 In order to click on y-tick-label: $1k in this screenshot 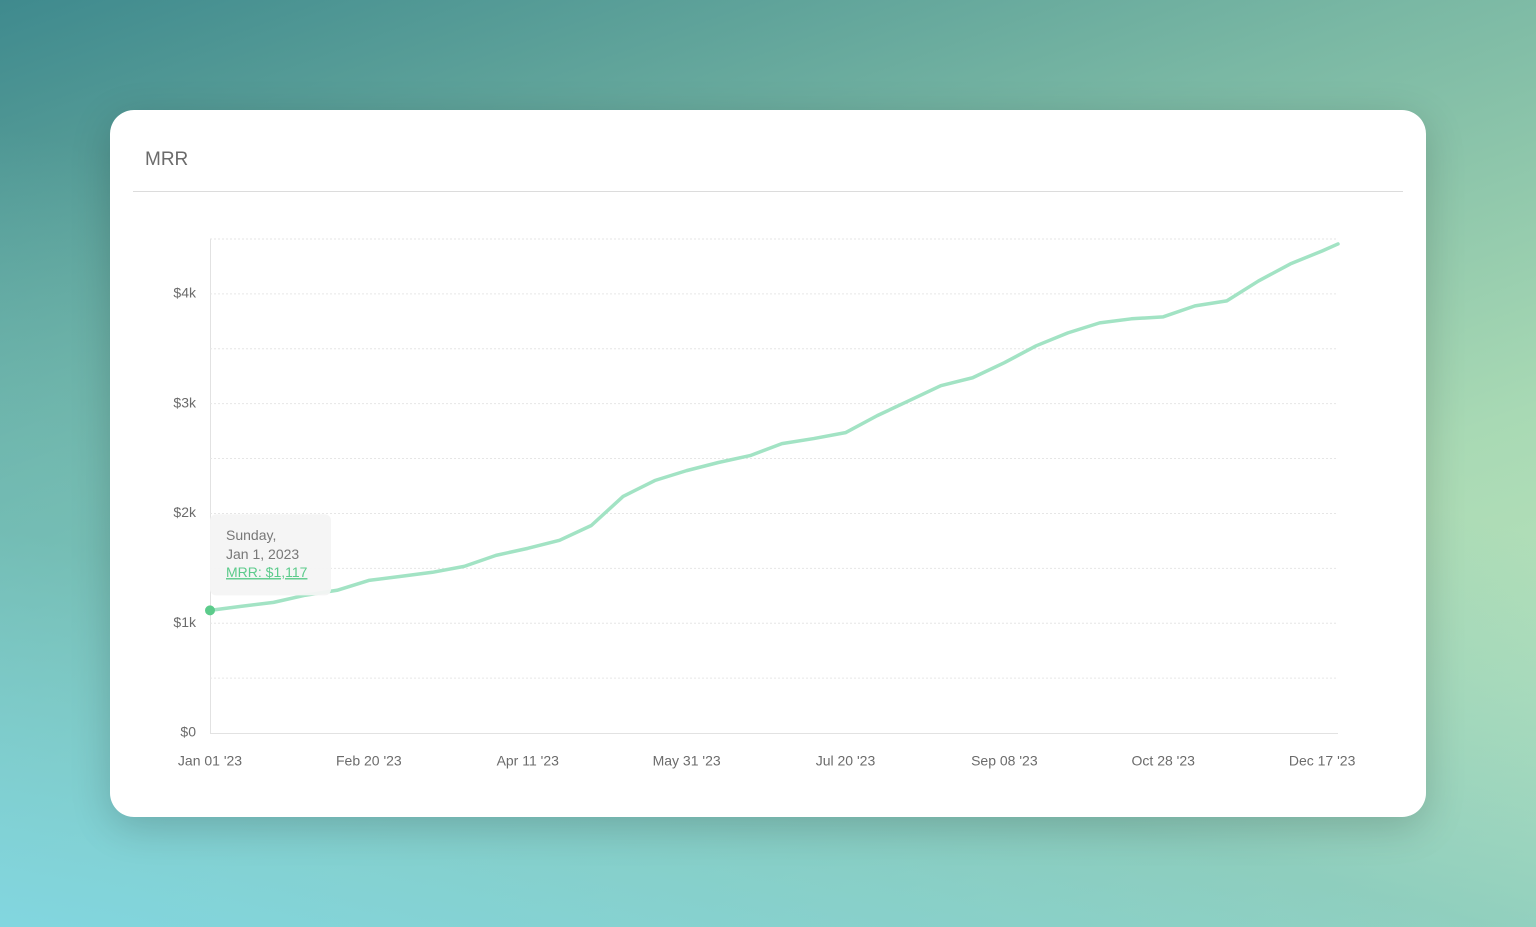, I will do `click(185, 622)`.